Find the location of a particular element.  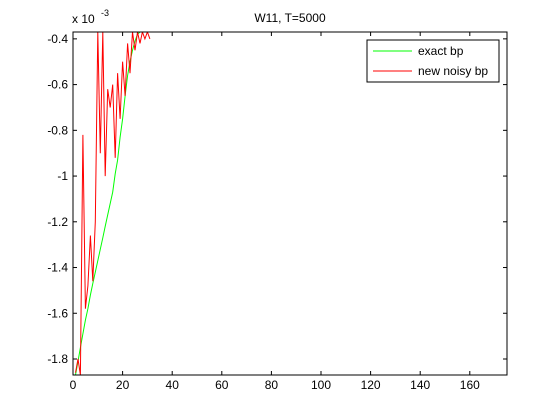

x-tick-label: 40 is located at coordinates (173, 385).